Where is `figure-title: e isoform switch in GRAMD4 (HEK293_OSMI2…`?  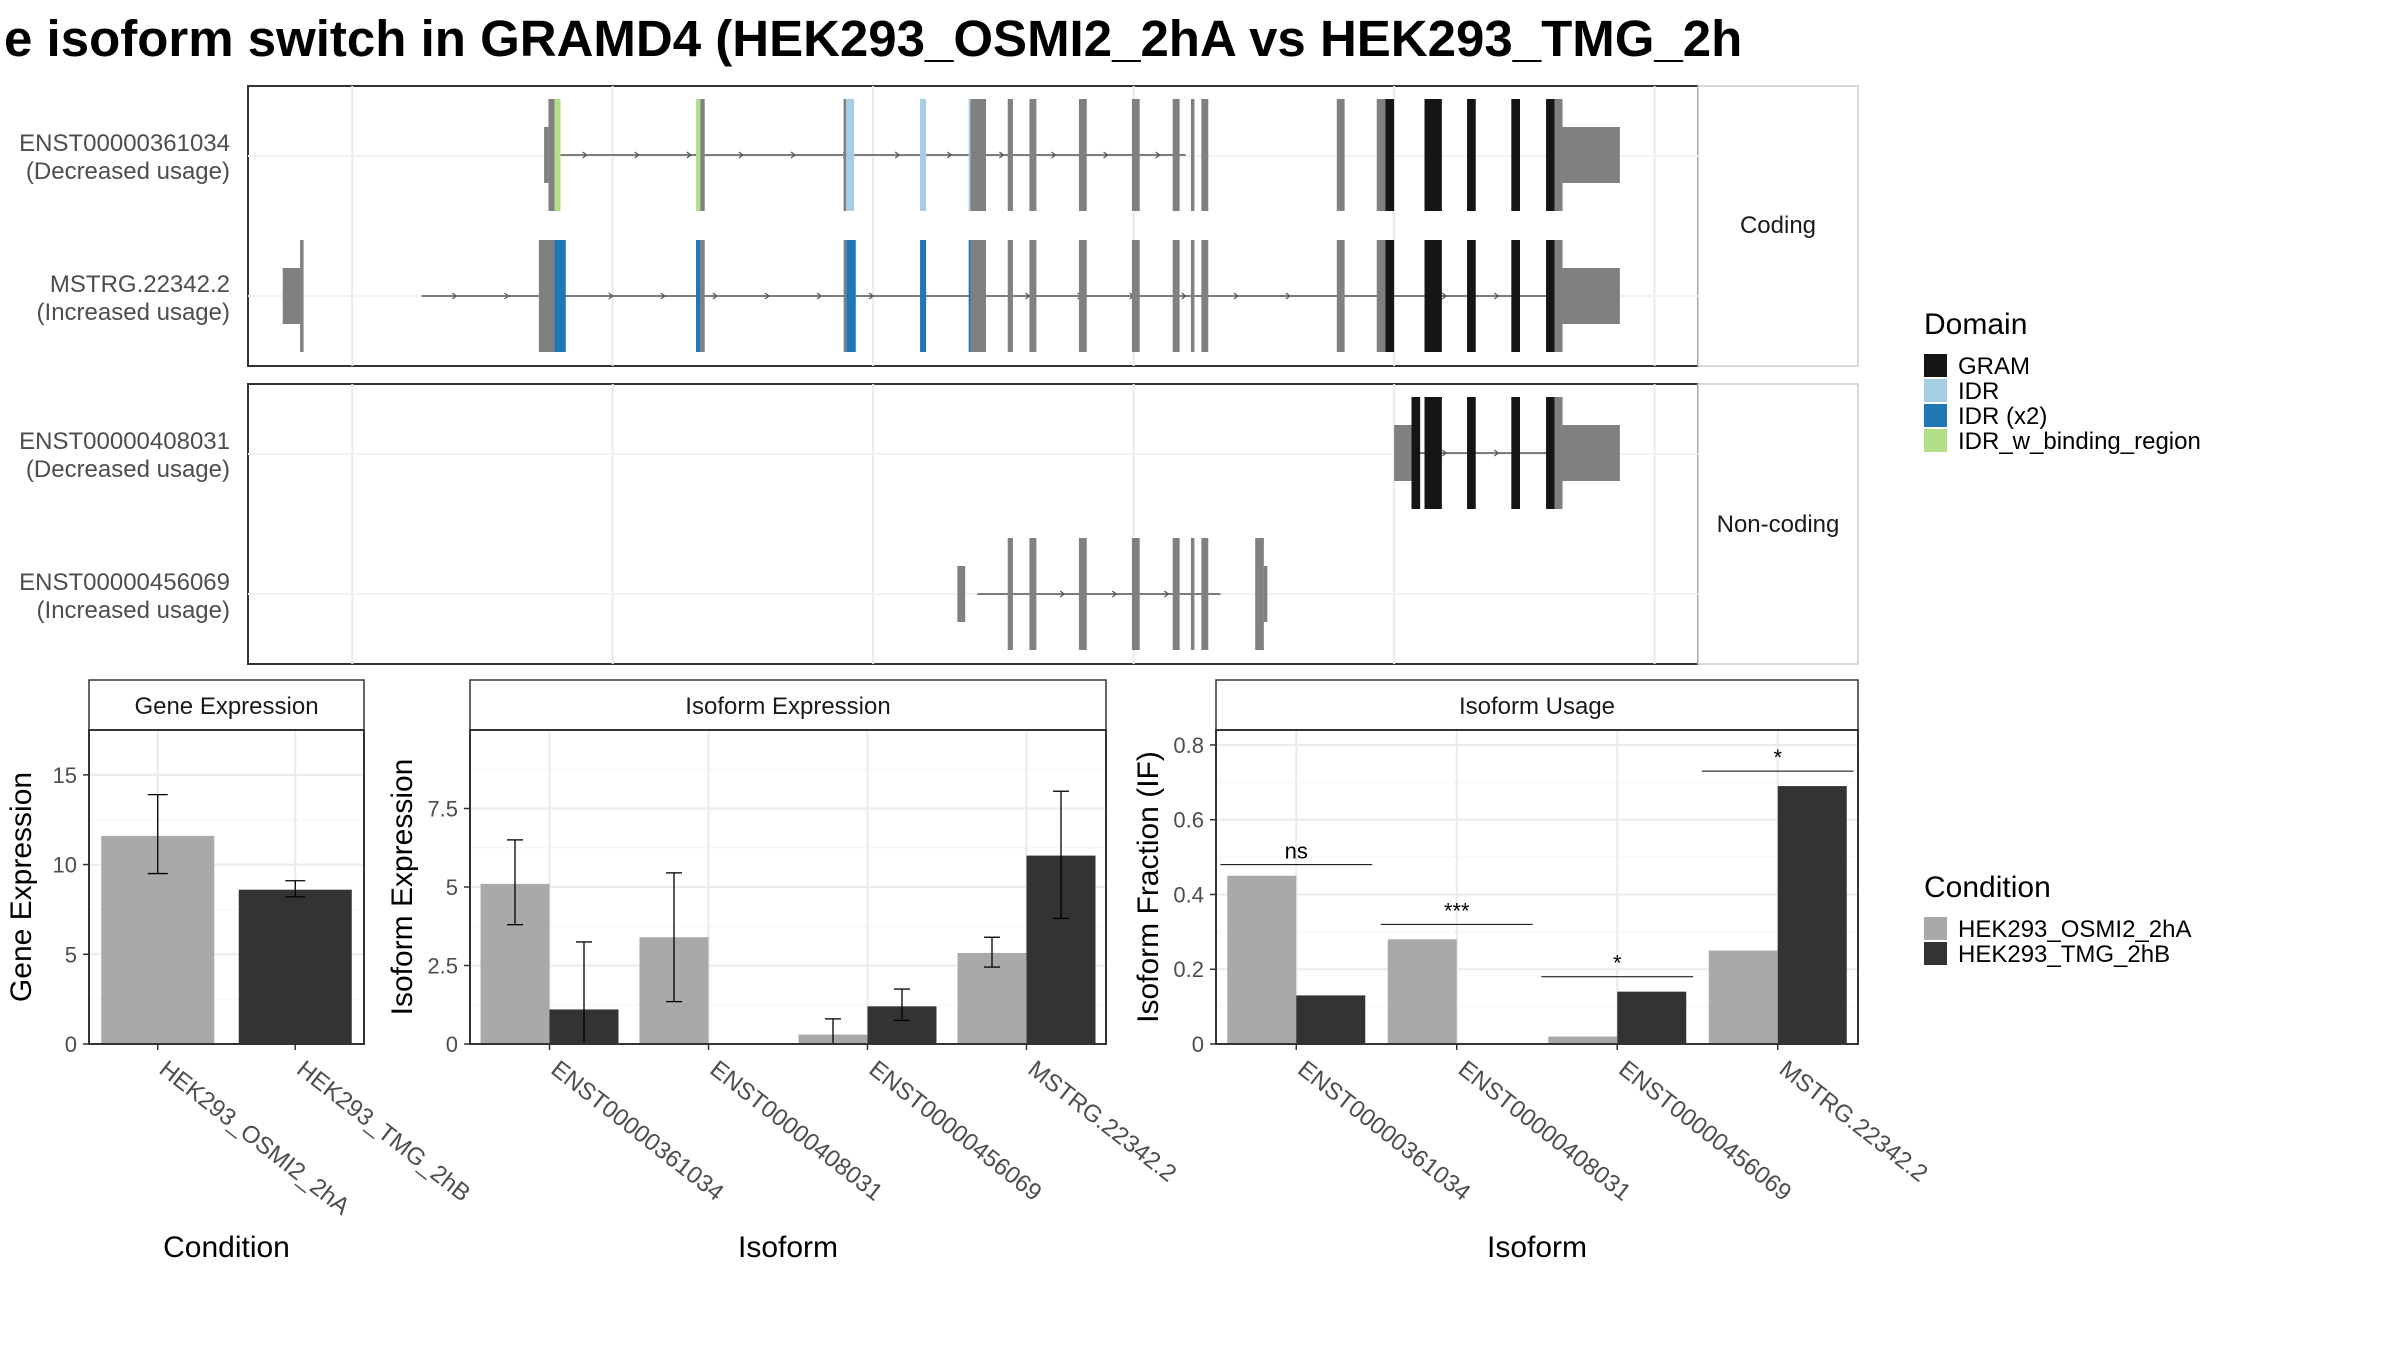
figure-title: e isoform switch in GRAMD4 (HEK293_OSMI2… is located at coordinates (873, 38).